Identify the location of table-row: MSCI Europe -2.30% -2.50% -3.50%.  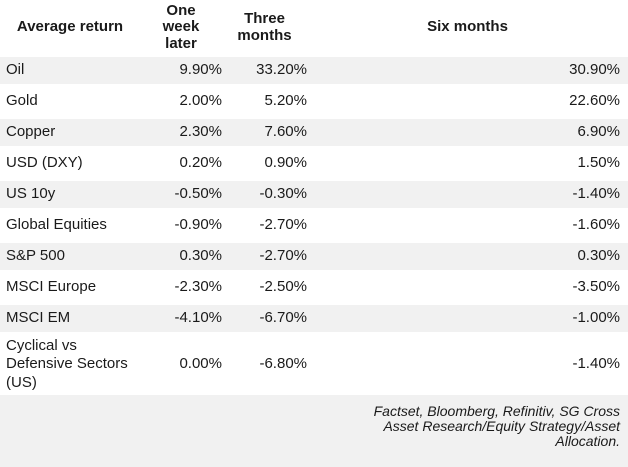
(314, 287).